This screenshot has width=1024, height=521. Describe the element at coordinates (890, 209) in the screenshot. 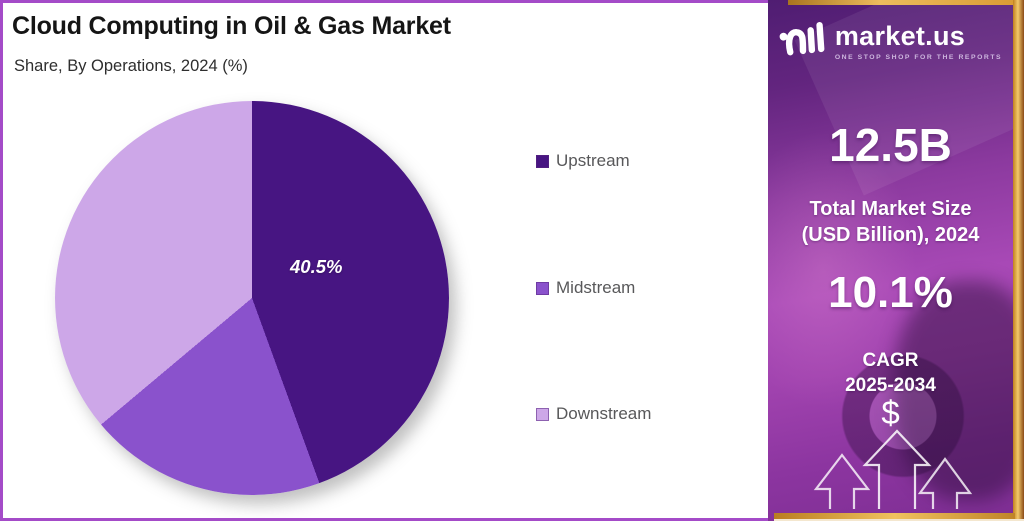

I see `stat-market-size-label-line1: Total Market Size` at that location.